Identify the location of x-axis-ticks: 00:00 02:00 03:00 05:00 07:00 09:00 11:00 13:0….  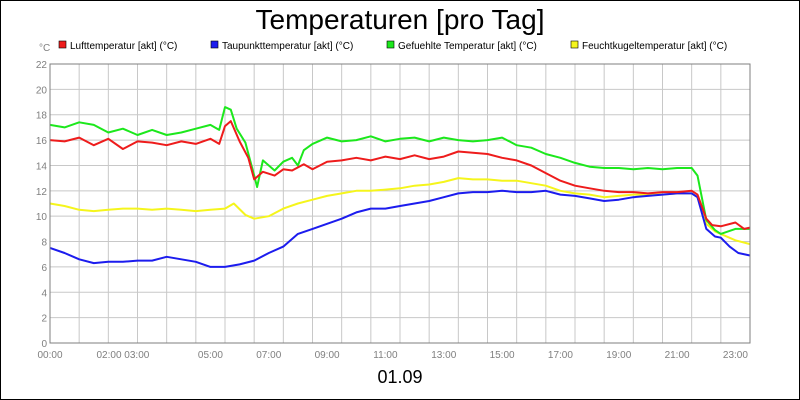
(392, 355).